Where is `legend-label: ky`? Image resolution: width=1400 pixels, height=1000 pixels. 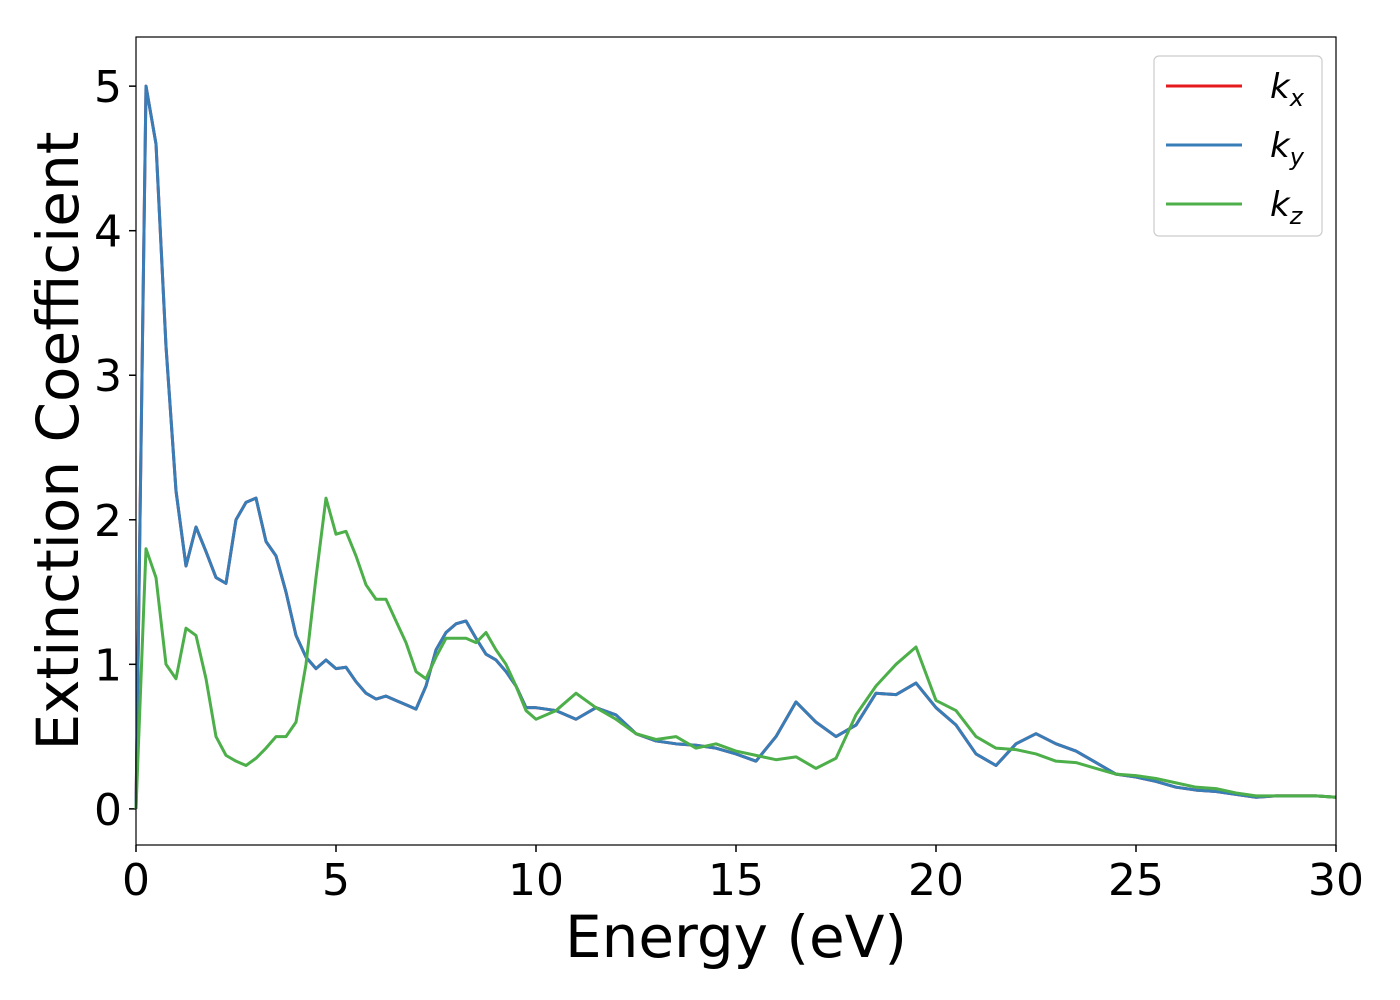
legend-label: ky is located at coordinates (1287, 148).